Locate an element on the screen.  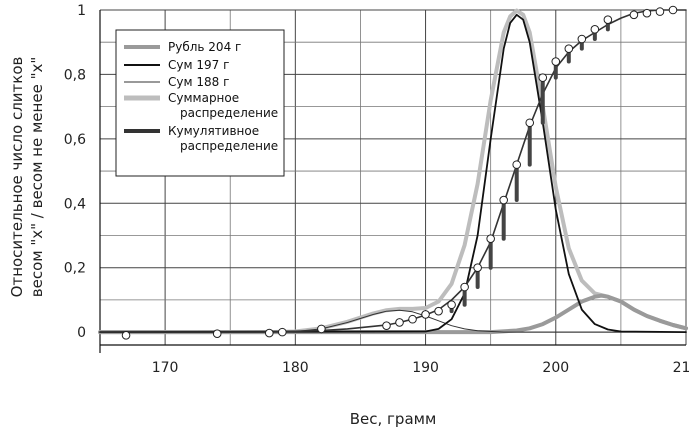
legend-label-total: Суммарное распределение is located at coordinates (223, 105).